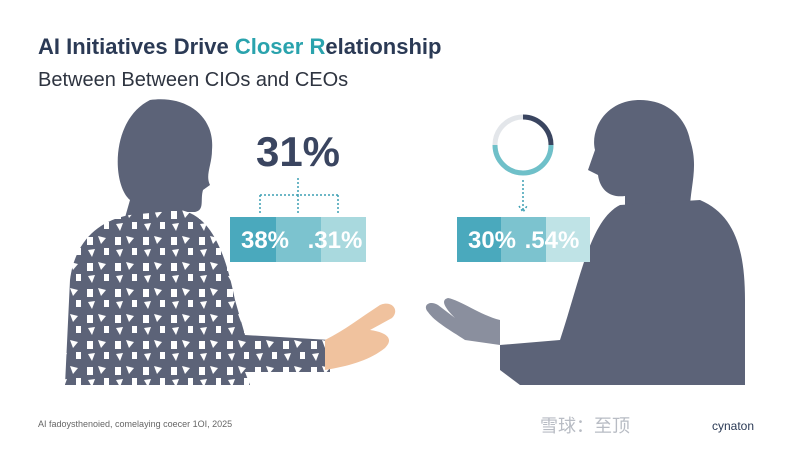 This screenshot has height=450, width=800. What do you see at coordinates (641, 160) in the screenshot?
I see `right-head` at bounding box center [641, 160].